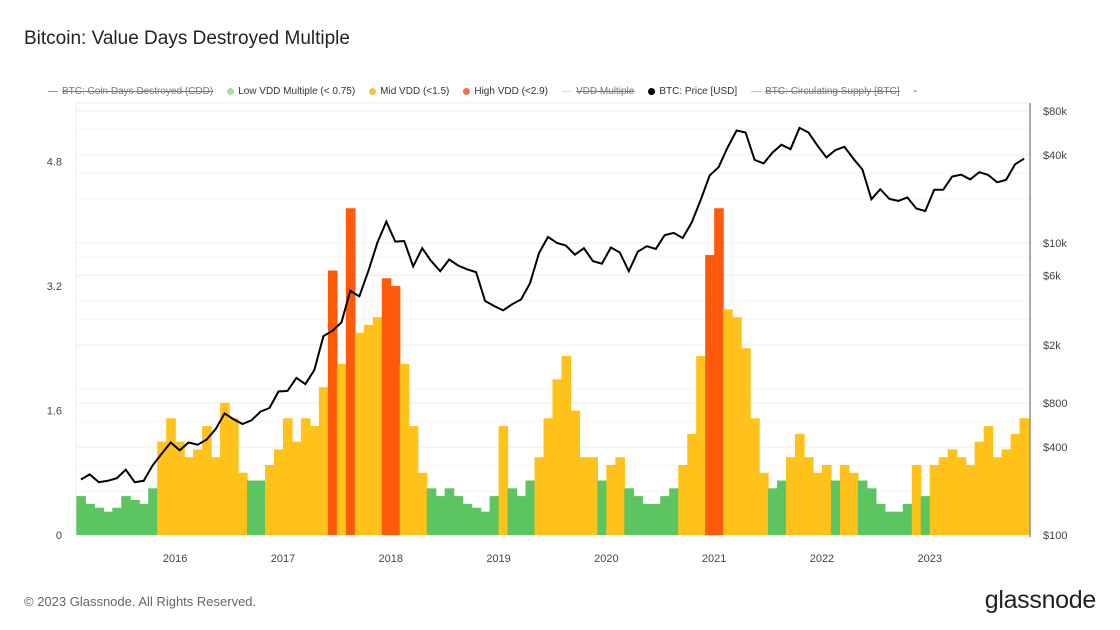 This screenshot has width=1120, height=630. I want to click on left-axis-tick: 3.2, so click(54, 287).